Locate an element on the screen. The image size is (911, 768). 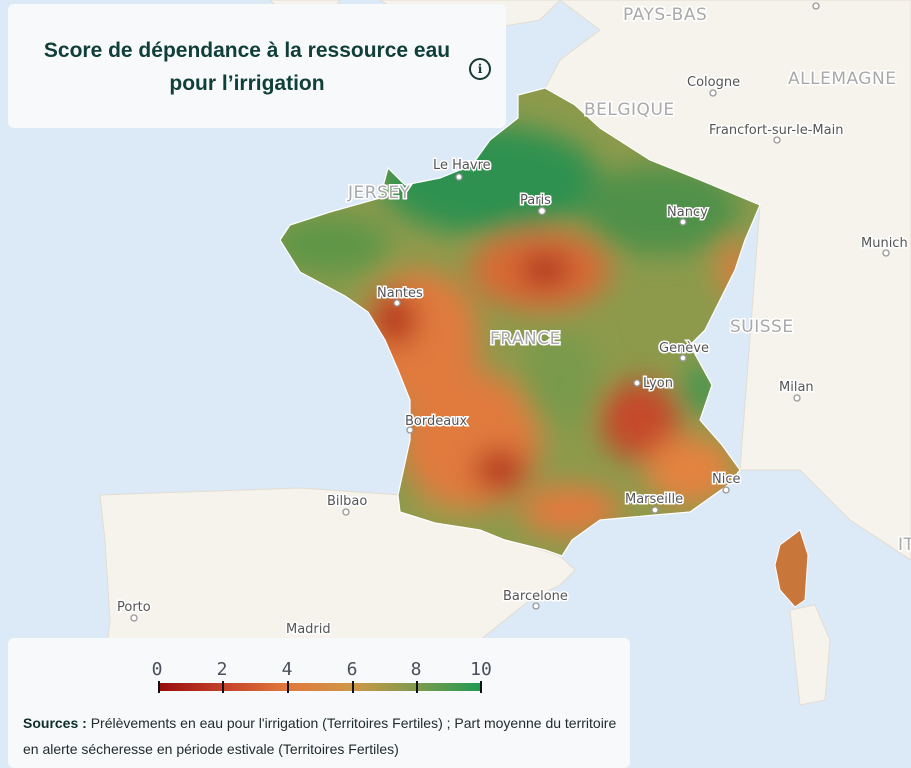
city-madrid: Madrid is located at coordinates (308, 629).